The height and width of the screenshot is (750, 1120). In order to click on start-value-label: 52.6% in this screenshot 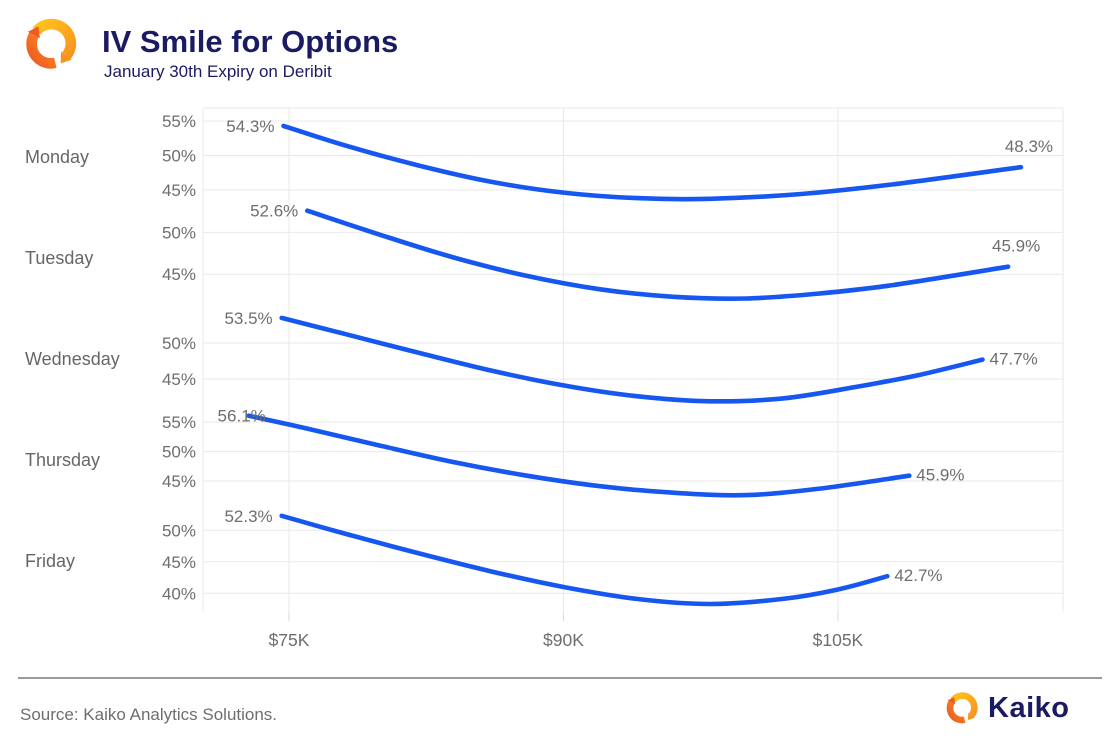, I will do `click(274, 211)`.